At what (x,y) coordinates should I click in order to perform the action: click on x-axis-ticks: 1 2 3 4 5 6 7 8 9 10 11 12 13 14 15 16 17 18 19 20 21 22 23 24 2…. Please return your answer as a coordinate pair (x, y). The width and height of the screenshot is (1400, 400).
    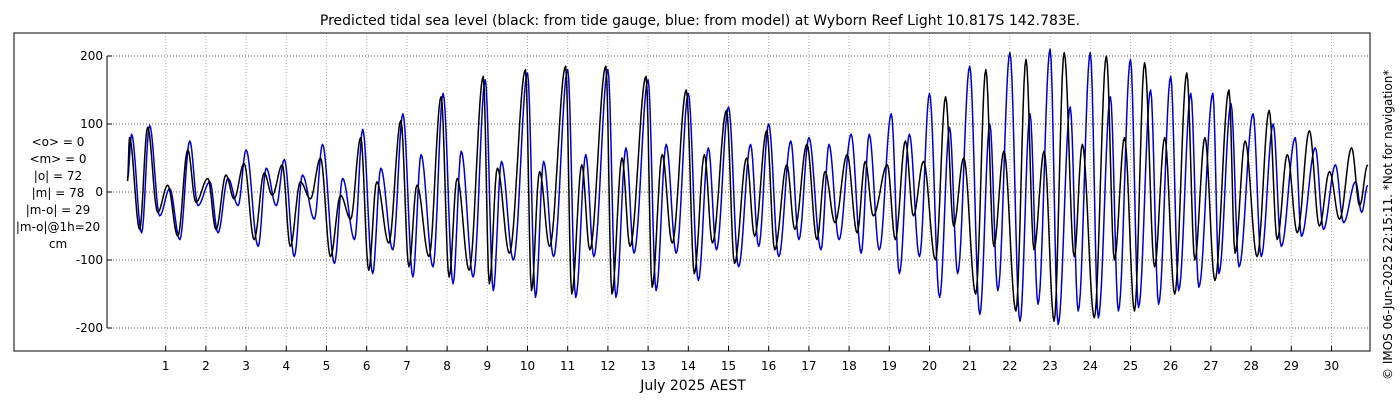
    Looking at the image, I should click on (750, 359).